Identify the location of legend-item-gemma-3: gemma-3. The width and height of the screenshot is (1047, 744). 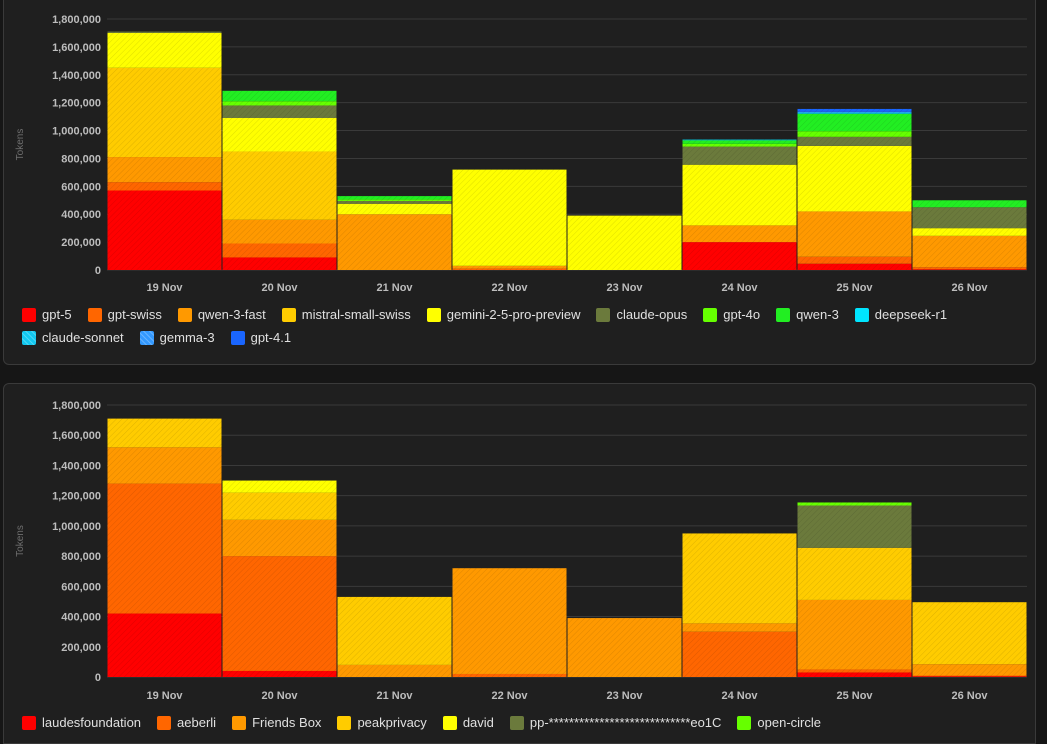
(177, 337).